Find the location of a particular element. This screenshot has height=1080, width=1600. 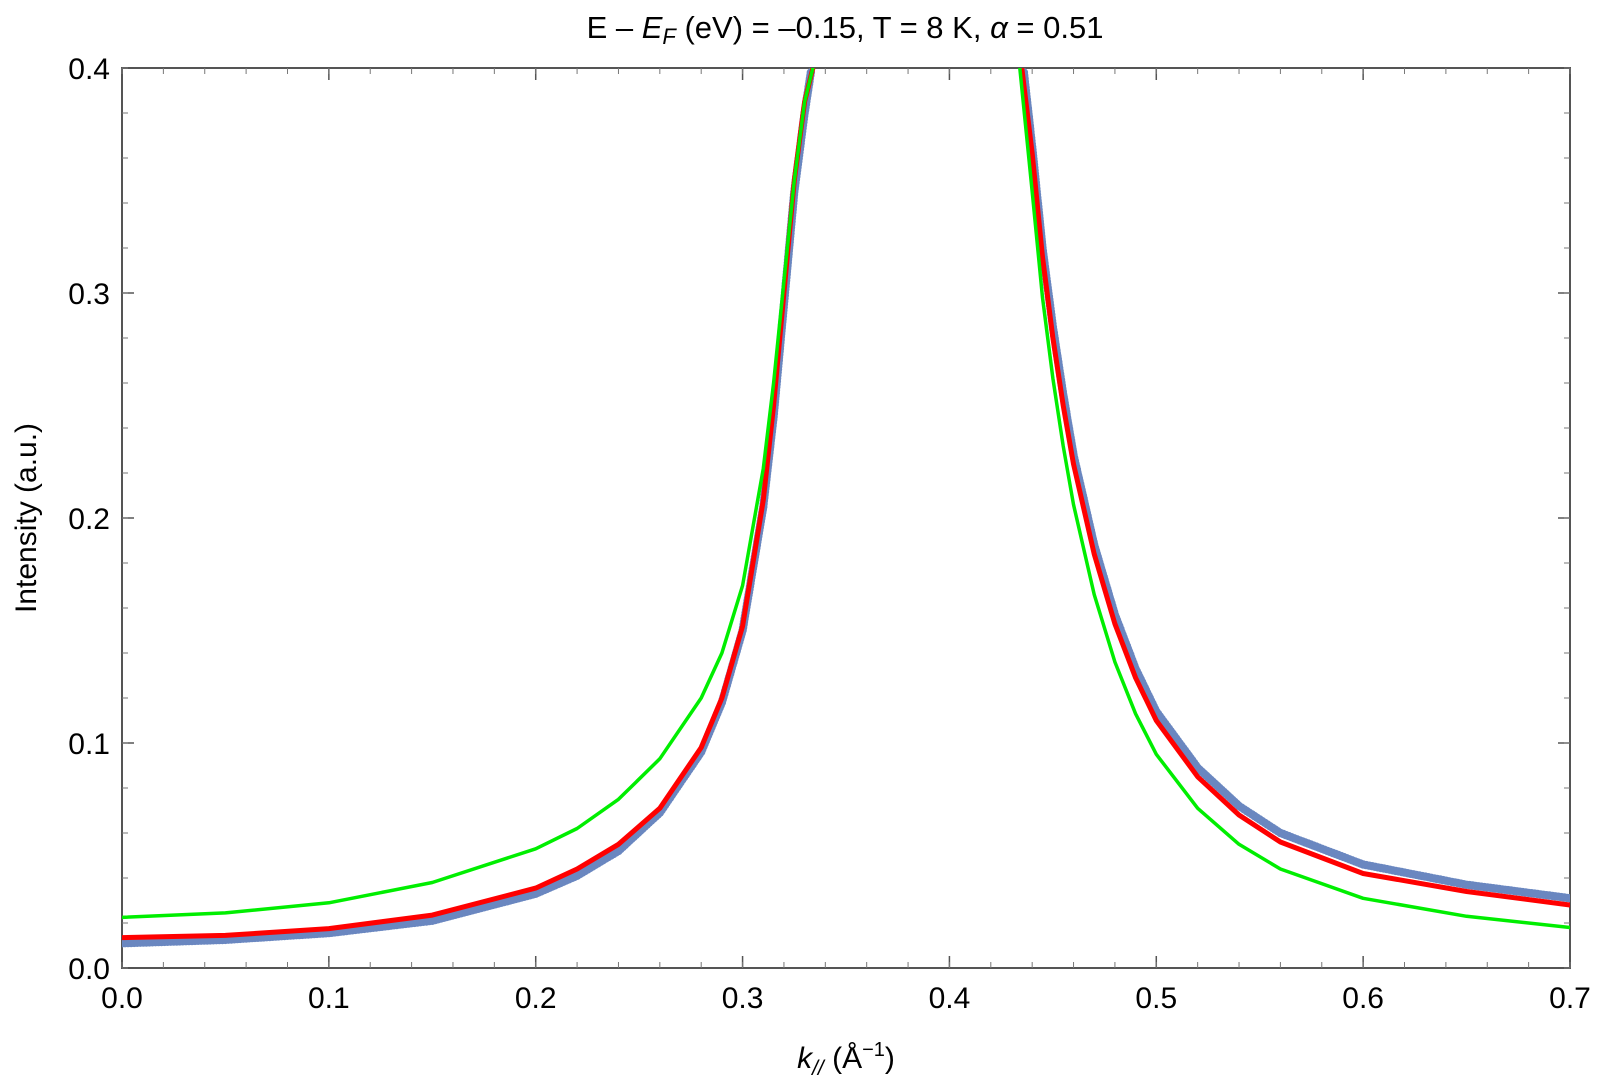

chart-title-part-b: (eV) = –0.15, T = 8 K, is located at coordinates (833, 27).